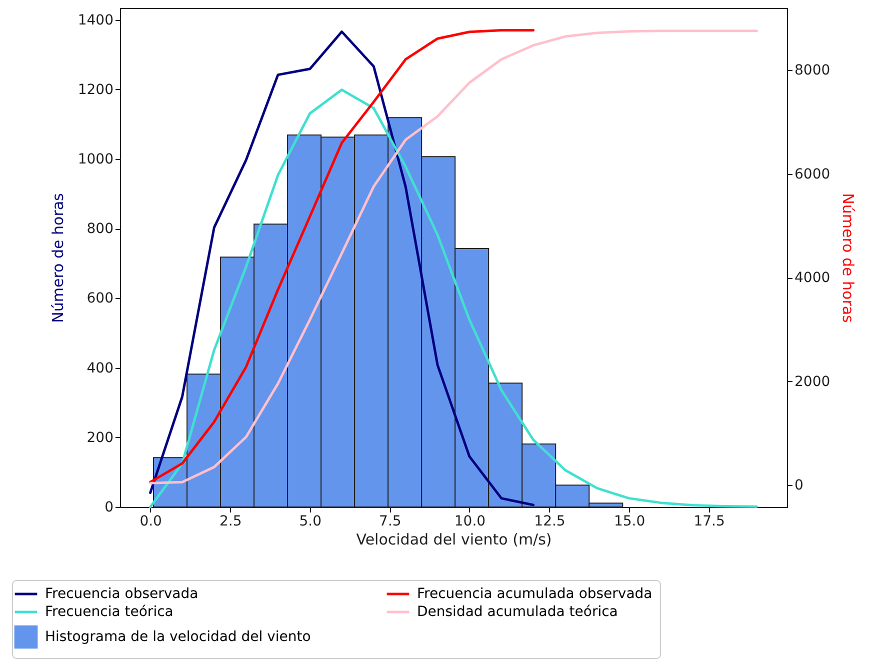 The image size is (870, 669). Describe the element at coordinates (96, 90) in the screenshot. I see `y-tick-label: 1200` at that location.